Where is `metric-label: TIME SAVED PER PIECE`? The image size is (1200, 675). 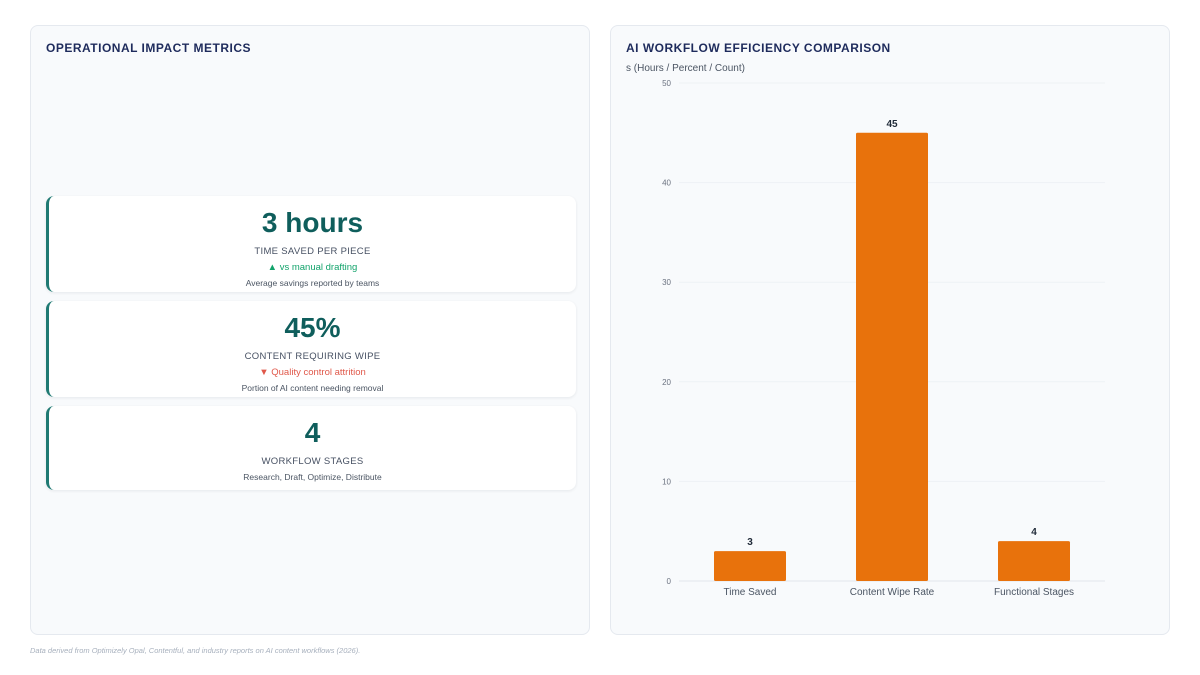
metric-label: TIME SAVED PER PIECE is located at coordinates (312, 251).